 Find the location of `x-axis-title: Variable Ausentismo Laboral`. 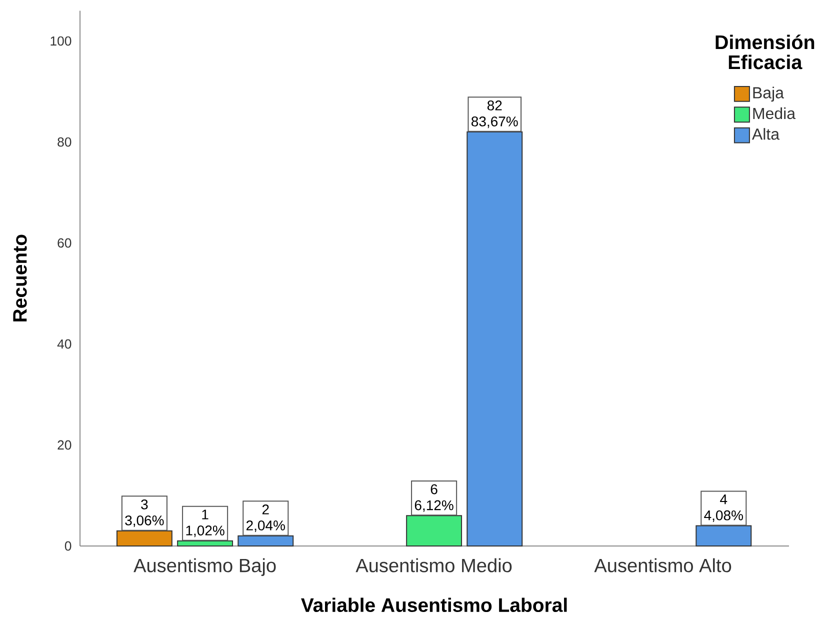

x-axis-title: Variable Ausentismo Laboral is located at coordinates (434, 605).